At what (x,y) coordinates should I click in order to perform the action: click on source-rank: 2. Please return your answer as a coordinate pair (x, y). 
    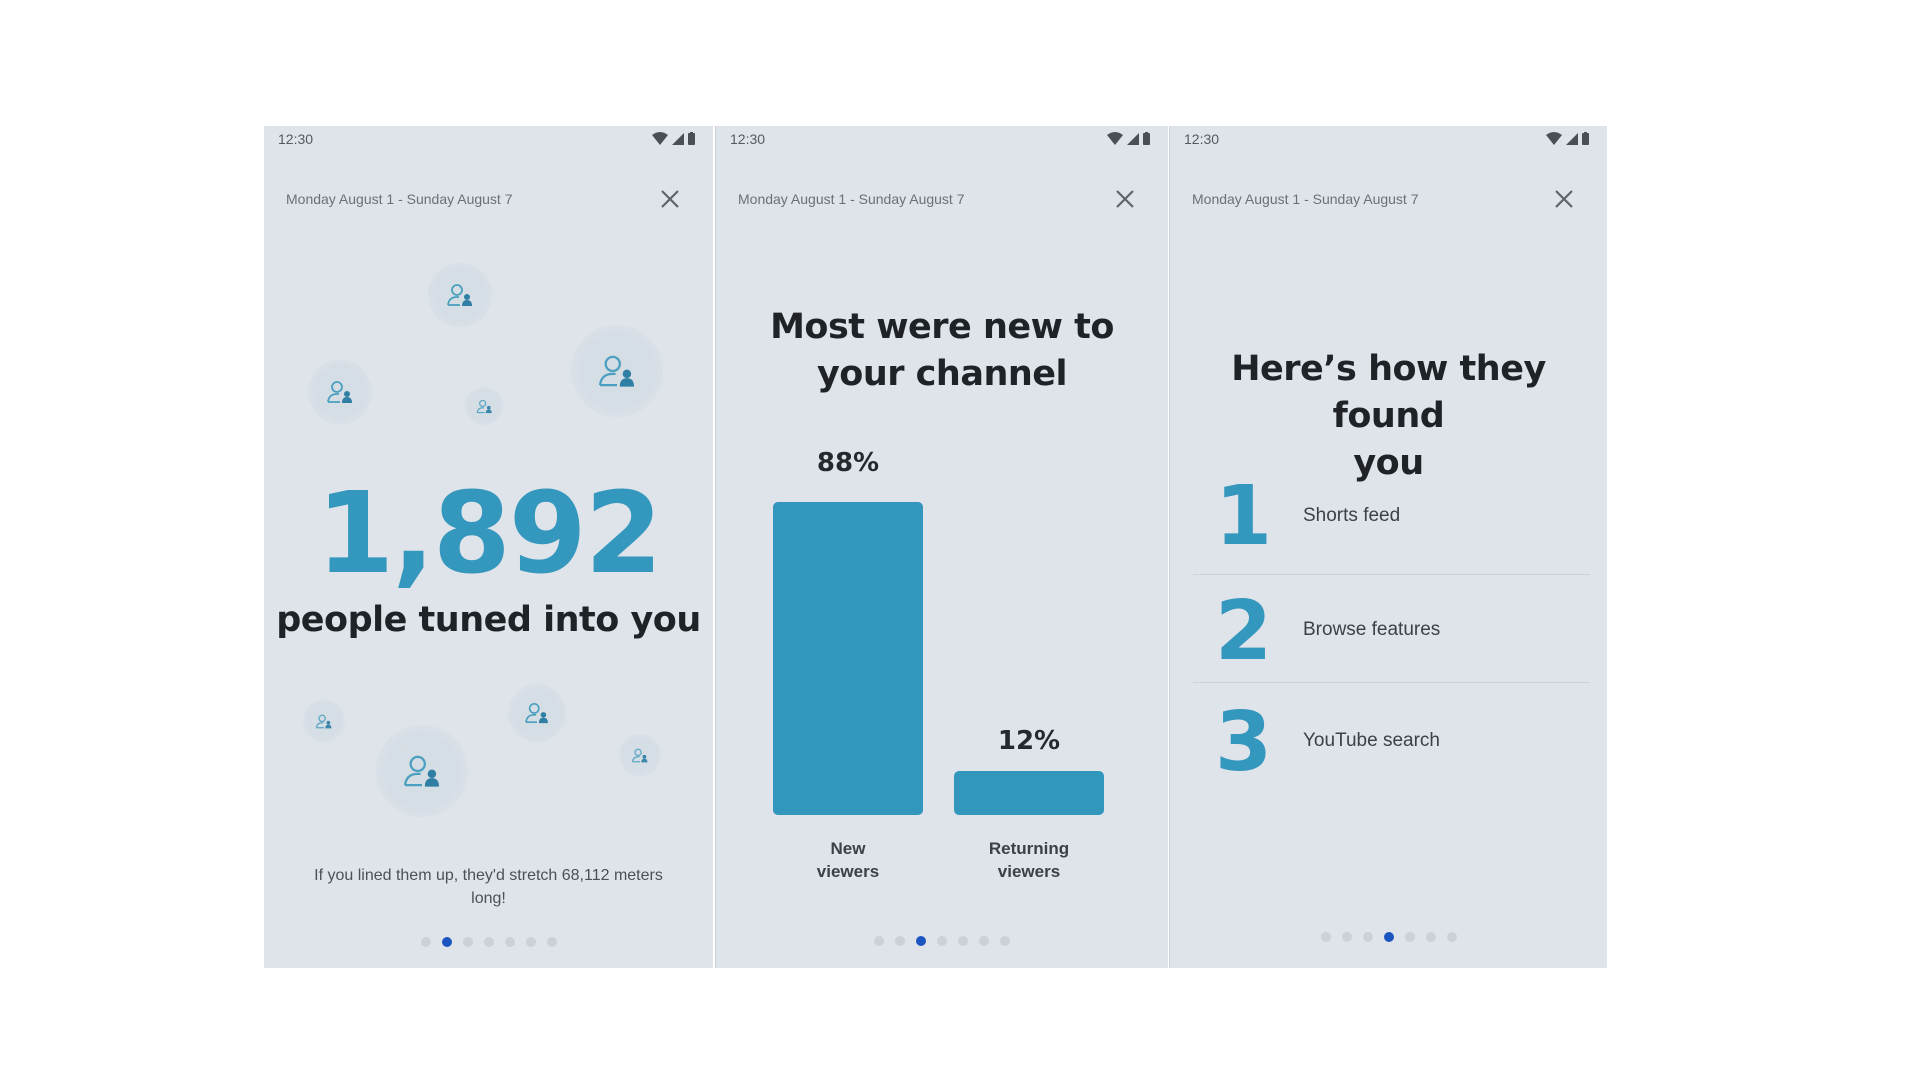
    Looking at the image, I should click on (1244, 631).